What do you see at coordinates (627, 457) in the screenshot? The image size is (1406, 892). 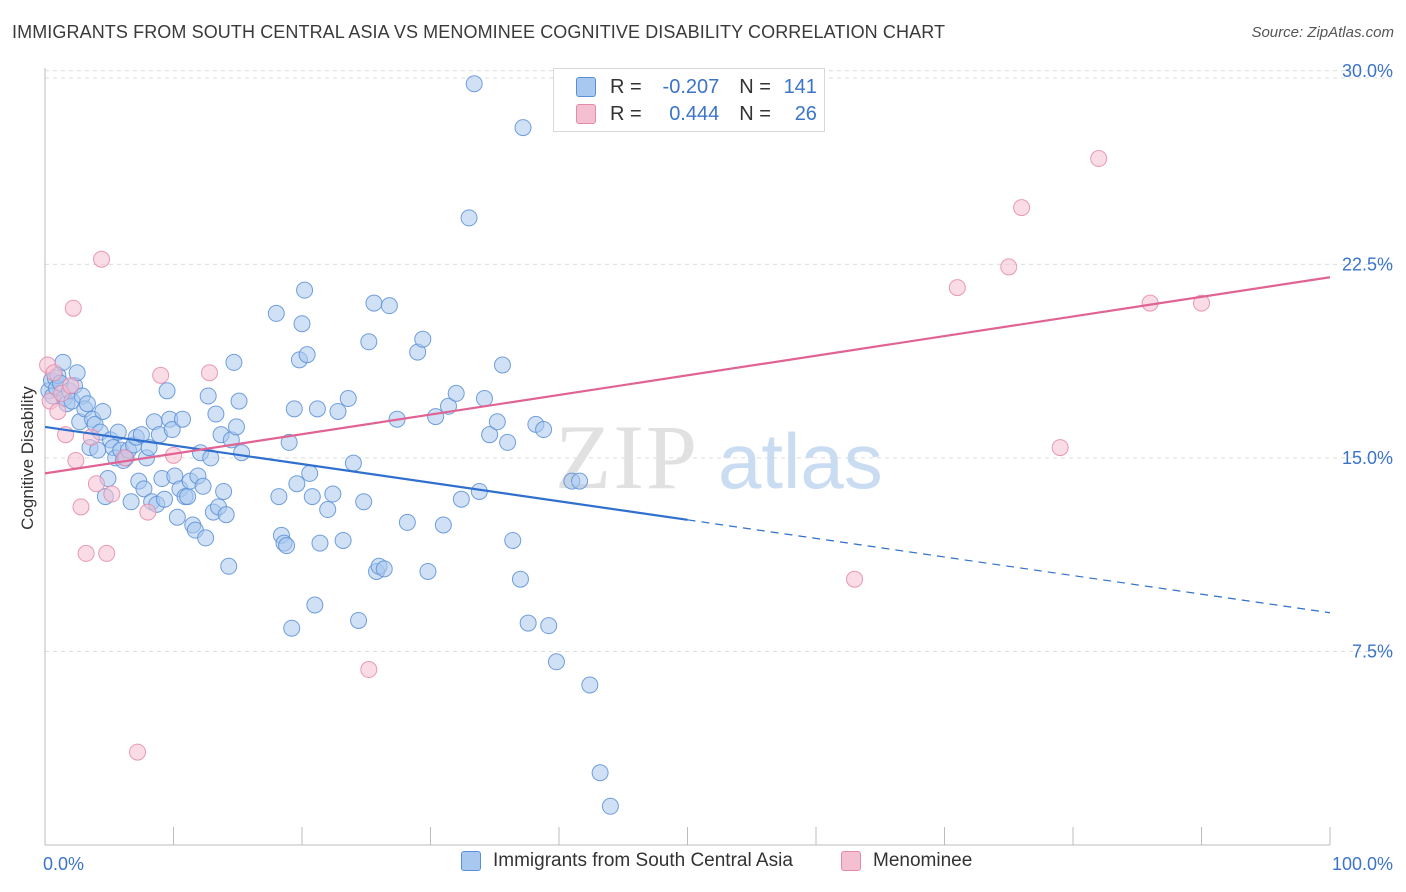 I see `watermark-zip: ZIP` at bounding box center [627, 457].